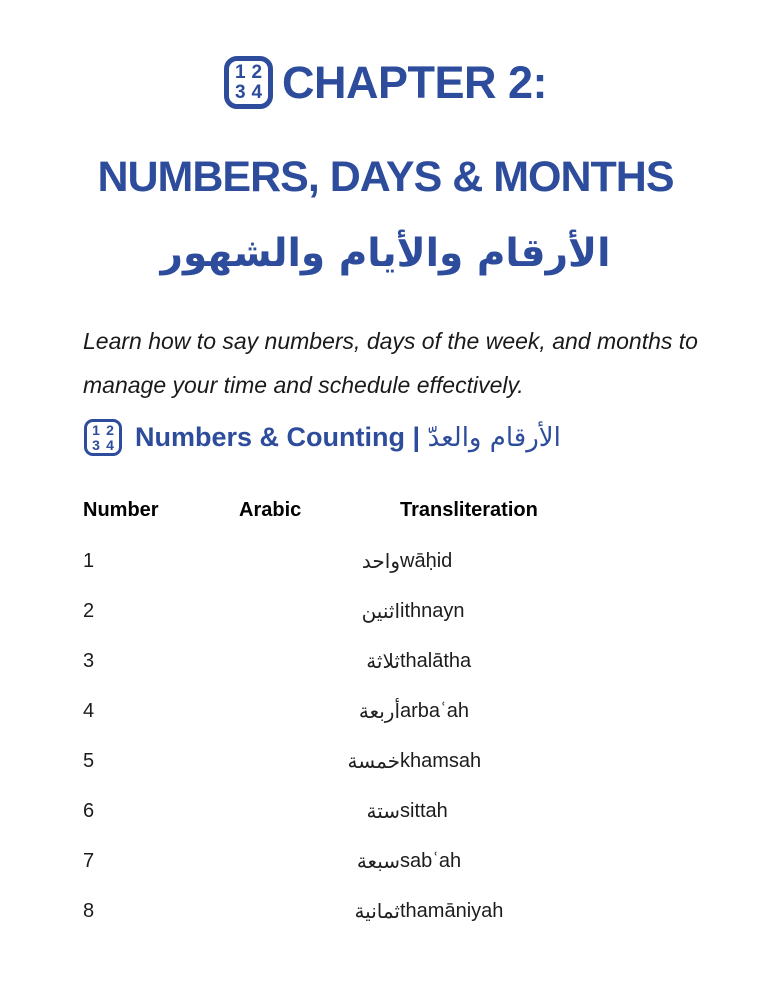  Describe the element at coordinates (452, 910) in the screenshot. I see `transliteration-cell: thamāniyah` at that location.